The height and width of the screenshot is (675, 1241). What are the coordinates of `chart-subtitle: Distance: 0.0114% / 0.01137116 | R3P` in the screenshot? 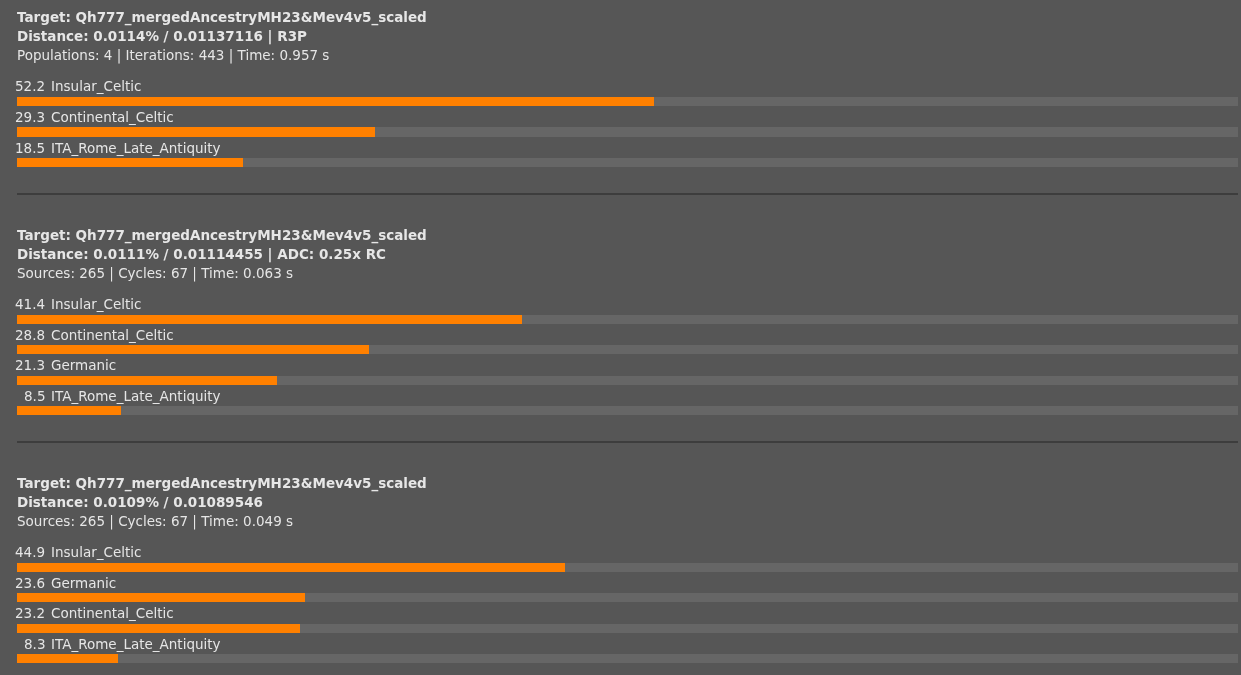 It's located at (162, 36).